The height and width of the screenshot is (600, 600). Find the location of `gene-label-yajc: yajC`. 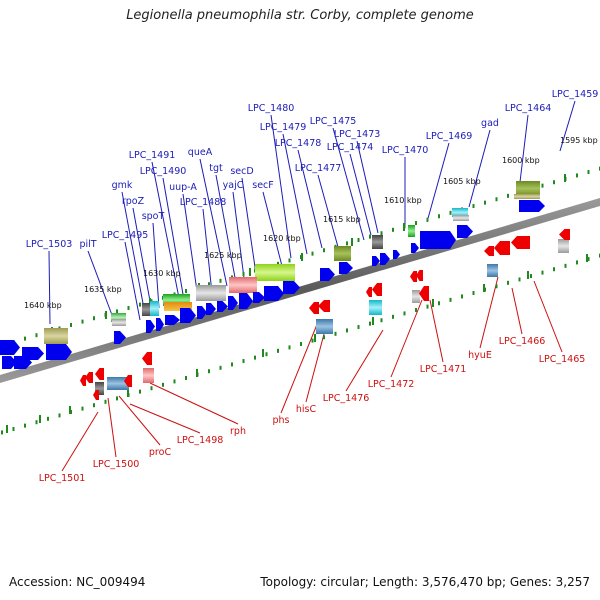

gene-label-yajc: yajC is located at coordinates (233, 185).